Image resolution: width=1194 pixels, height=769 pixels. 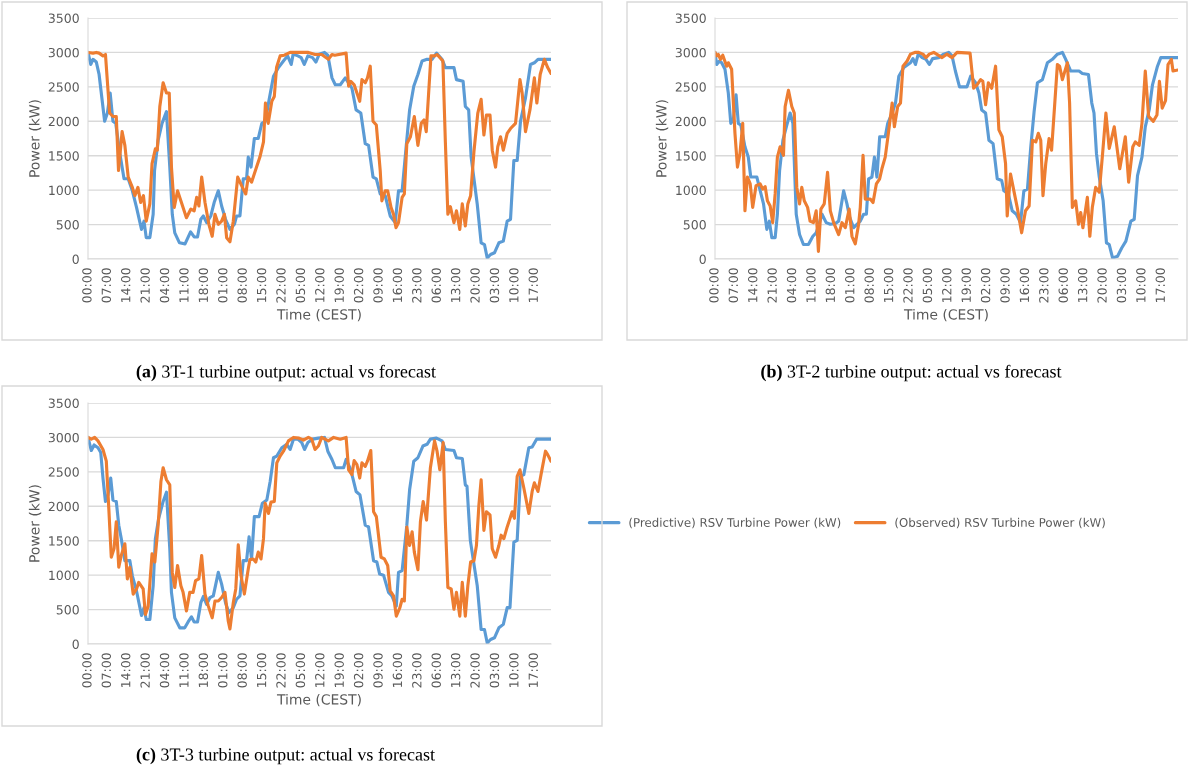 I want to click on text: (b) 3T-2 turbine output: actual vs forecast, so click(x=911, y=373).